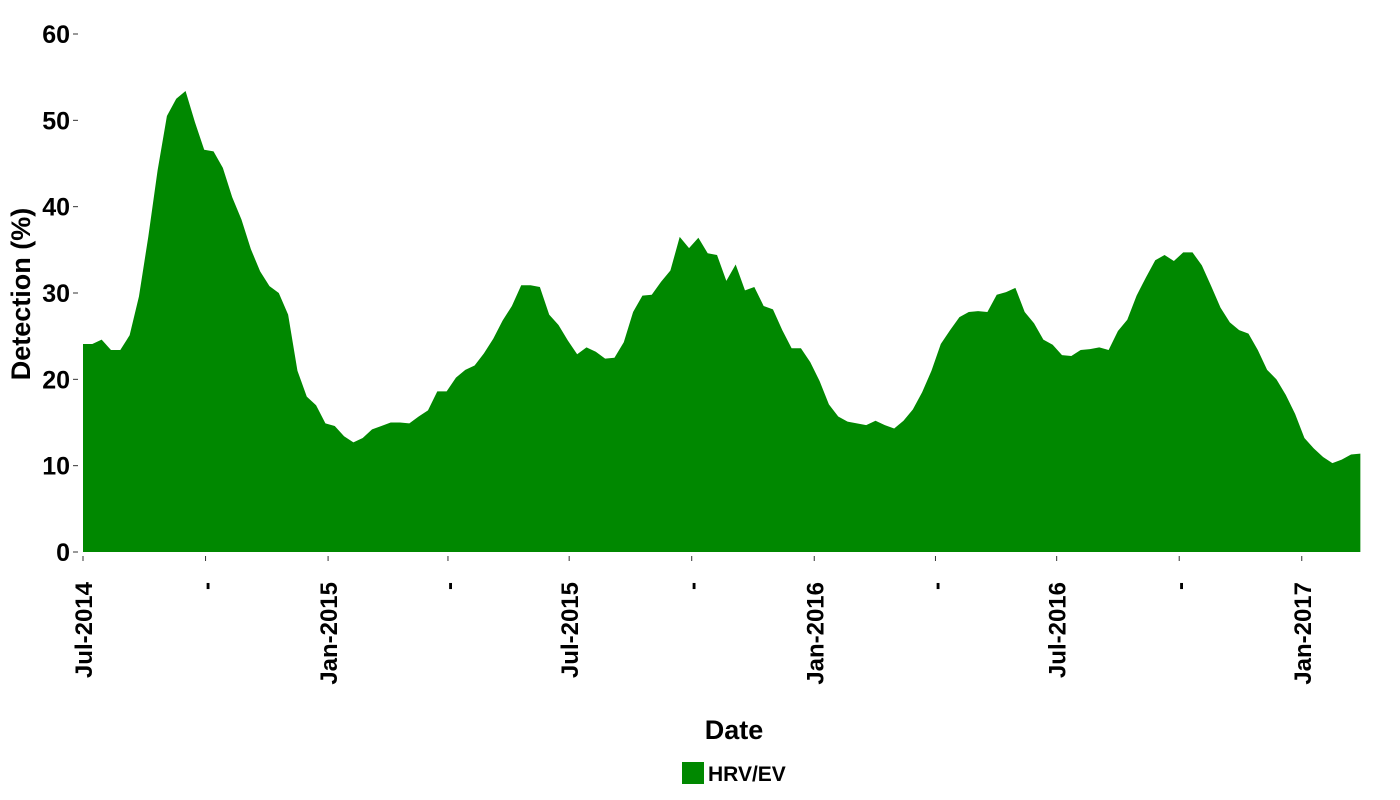  Describe the element at coordinates (84, 629) in the screenshot. I see `x-tick-label: Jul-2014` at that location.